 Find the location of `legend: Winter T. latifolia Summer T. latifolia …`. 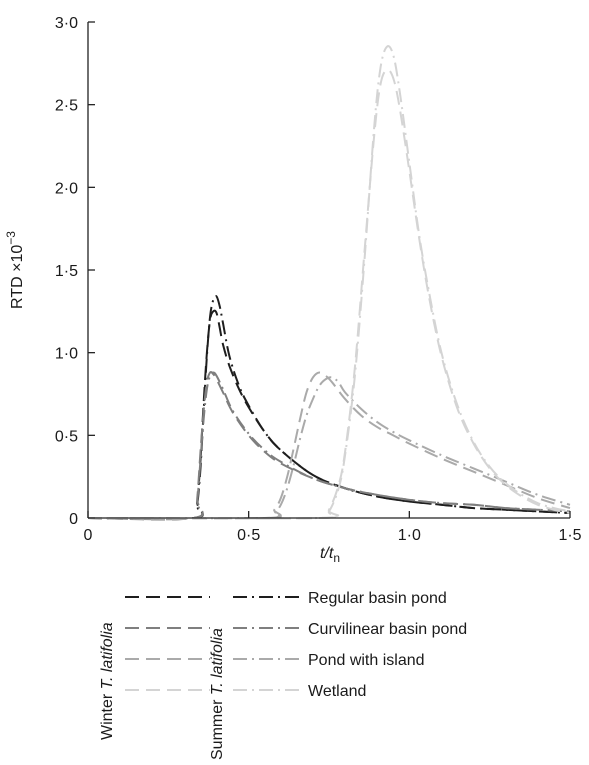

legend: Winter T. latifolia Summer T. latifolia … is located at coordinates (283, 675).